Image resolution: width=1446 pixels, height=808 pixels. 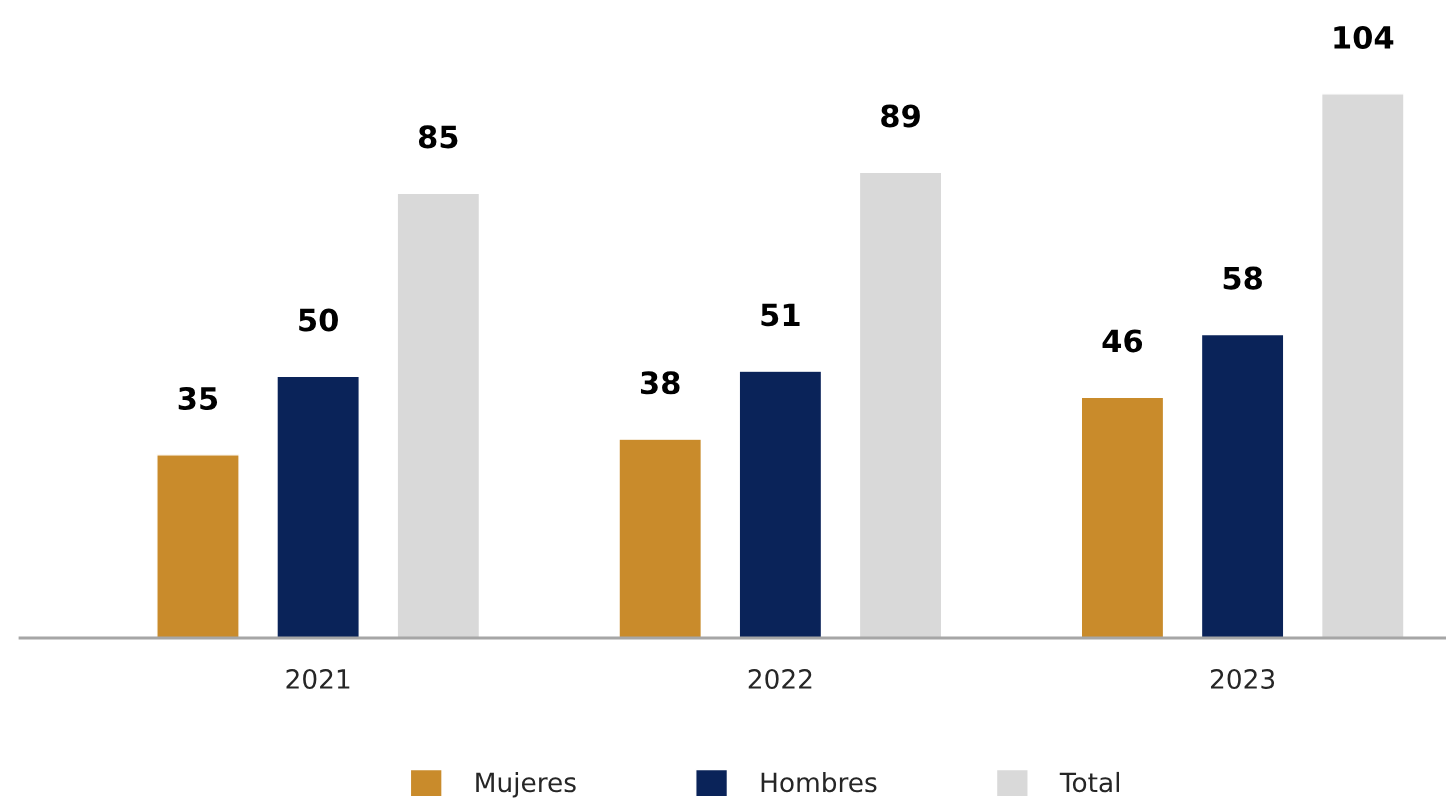 What do you see at coordinates (780, 679) in the screenshot?
I see `x-tick-label: 2022` at bounding box center [780, 679].